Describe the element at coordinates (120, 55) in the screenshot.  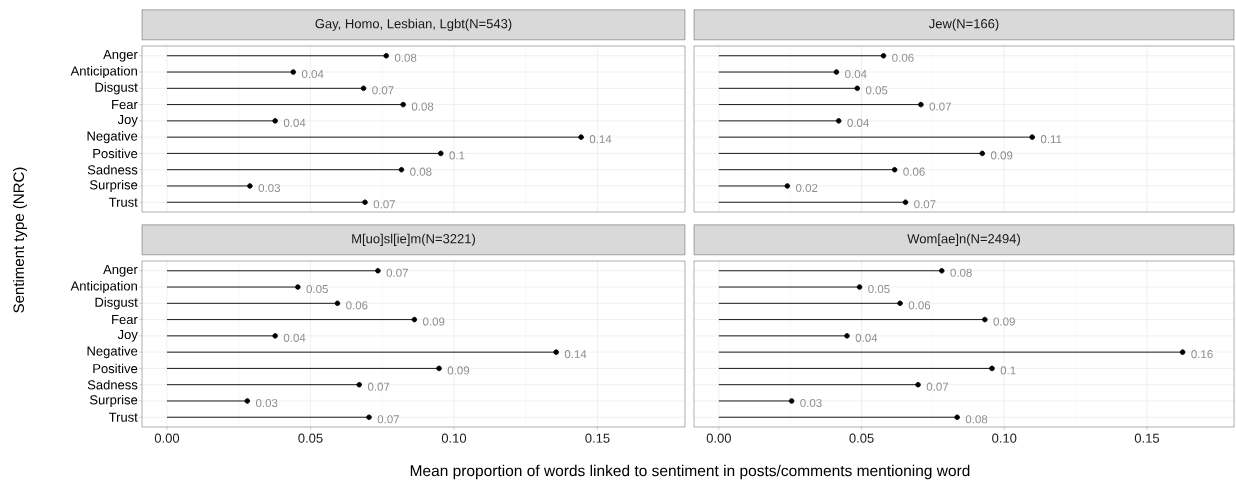
I see `y-tick-label: Anger` at that location.